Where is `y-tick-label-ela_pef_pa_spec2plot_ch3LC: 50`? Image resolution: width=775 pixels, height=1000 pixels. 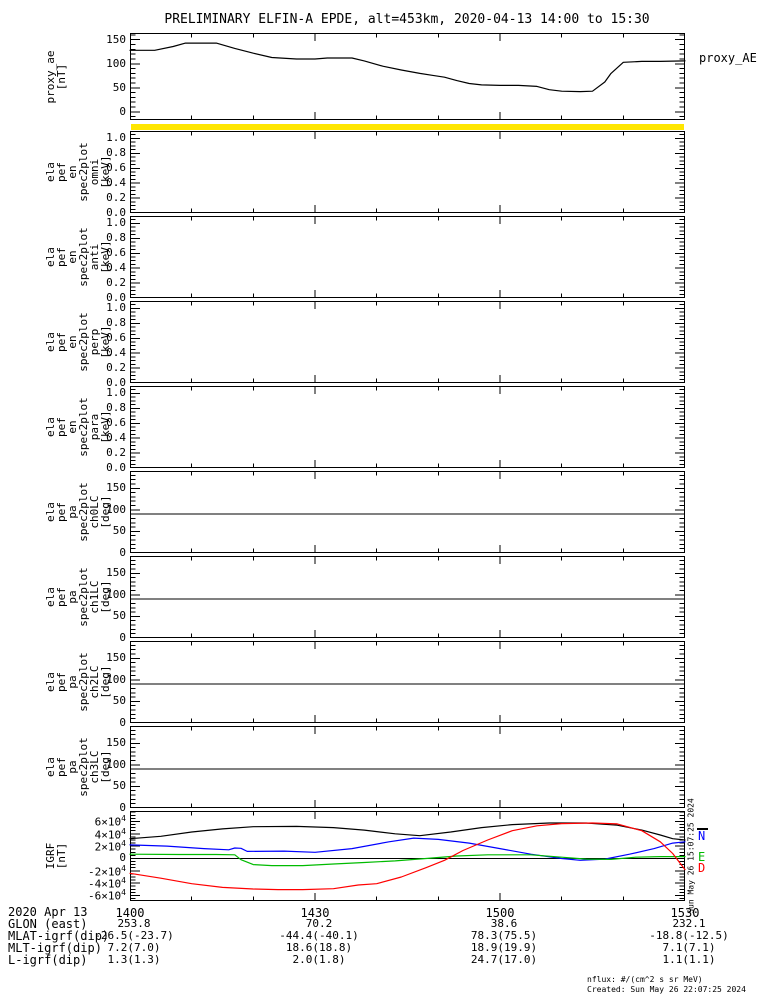
y-tick-label-ela_pef_pa_spec2plot_ch3LC: 50 is located at coordinates (119, 786).